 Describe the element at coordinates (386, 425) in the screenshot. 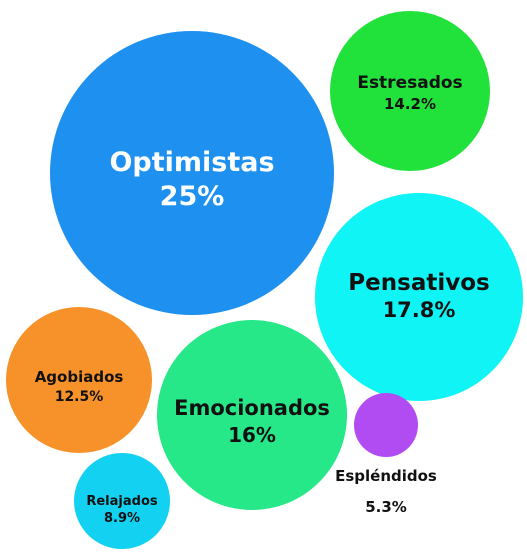

I see `bubble-esplendidos` at that location.